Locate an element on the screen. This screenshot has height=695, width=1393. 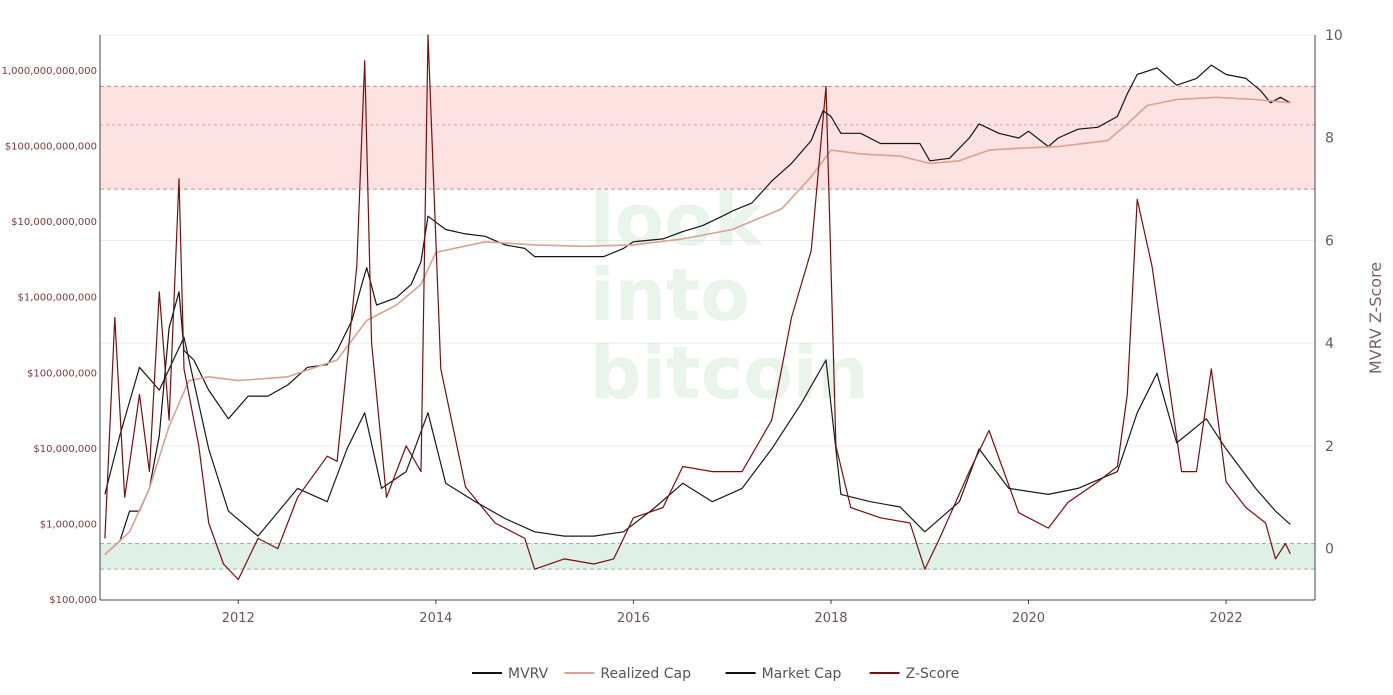
x-tick-label-4: 2020 is located at coordinates (1028, 618).